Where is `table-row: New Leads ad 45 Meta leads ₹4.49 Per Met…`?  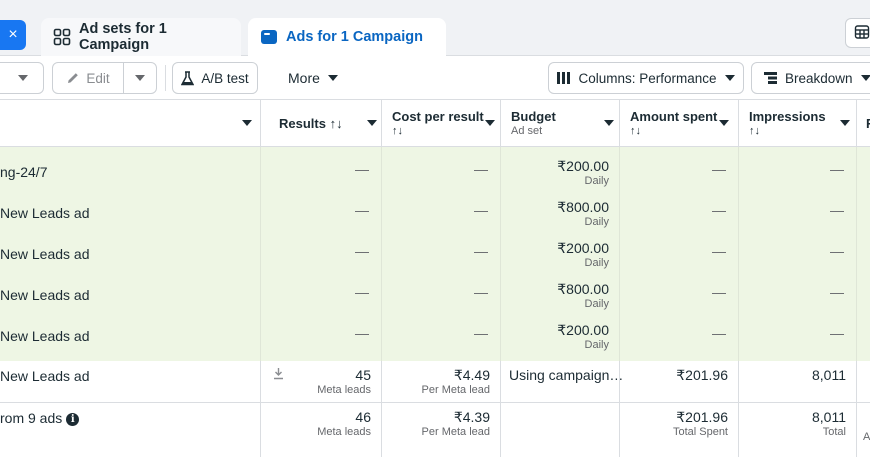
table-row: New Leads ad 45 Meta leads ₹4.49 Per Met… is located at coordinates (435, 382).